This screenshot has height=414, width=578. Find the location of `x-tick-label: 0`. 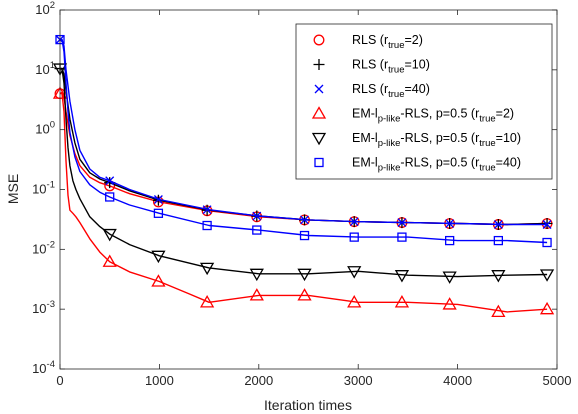

x-tick-label: 0 is located at coordinates (59, 380).